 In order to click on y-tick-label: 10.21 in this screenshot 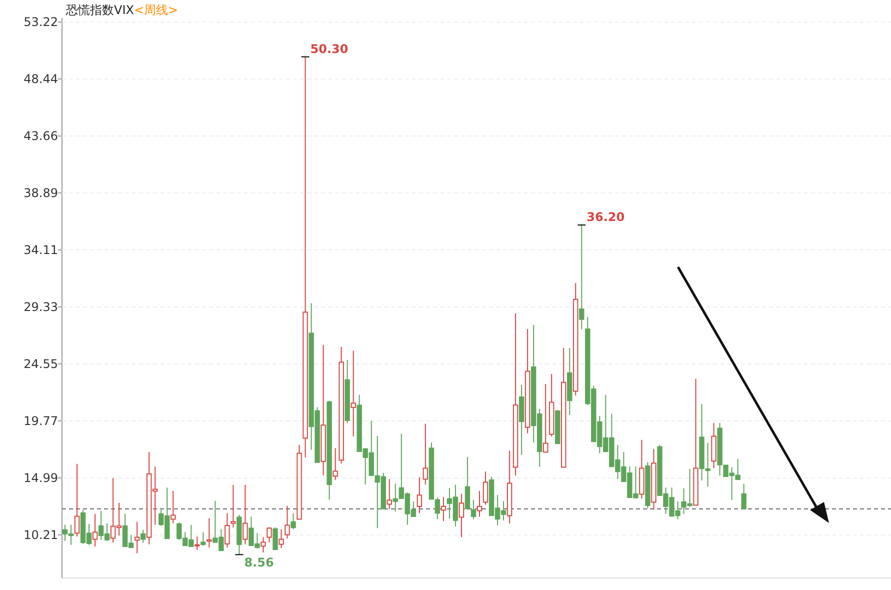, I will do `click(41, 535)`.